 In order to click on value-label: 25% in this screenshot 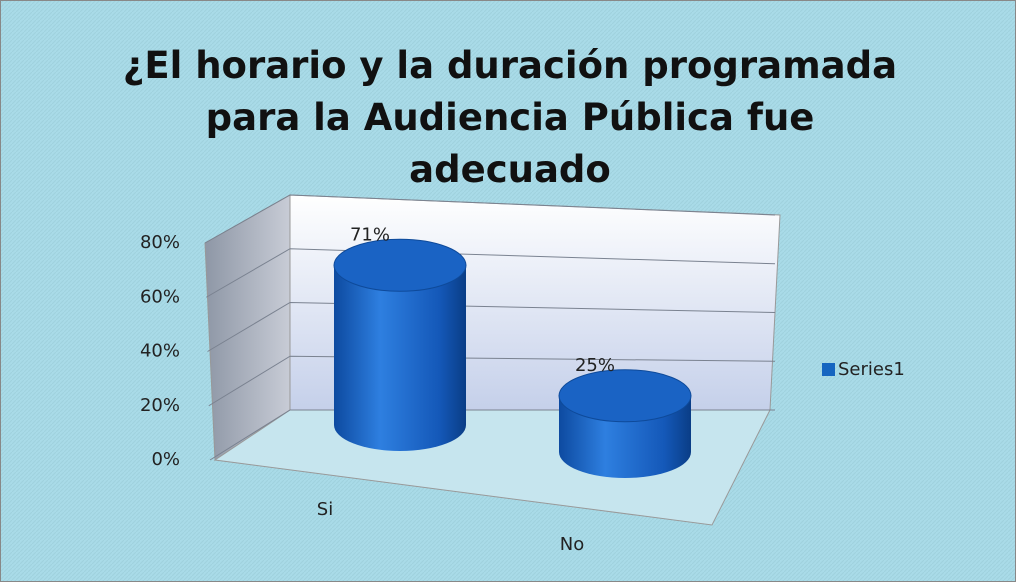, I will do `click(595, 365)`.